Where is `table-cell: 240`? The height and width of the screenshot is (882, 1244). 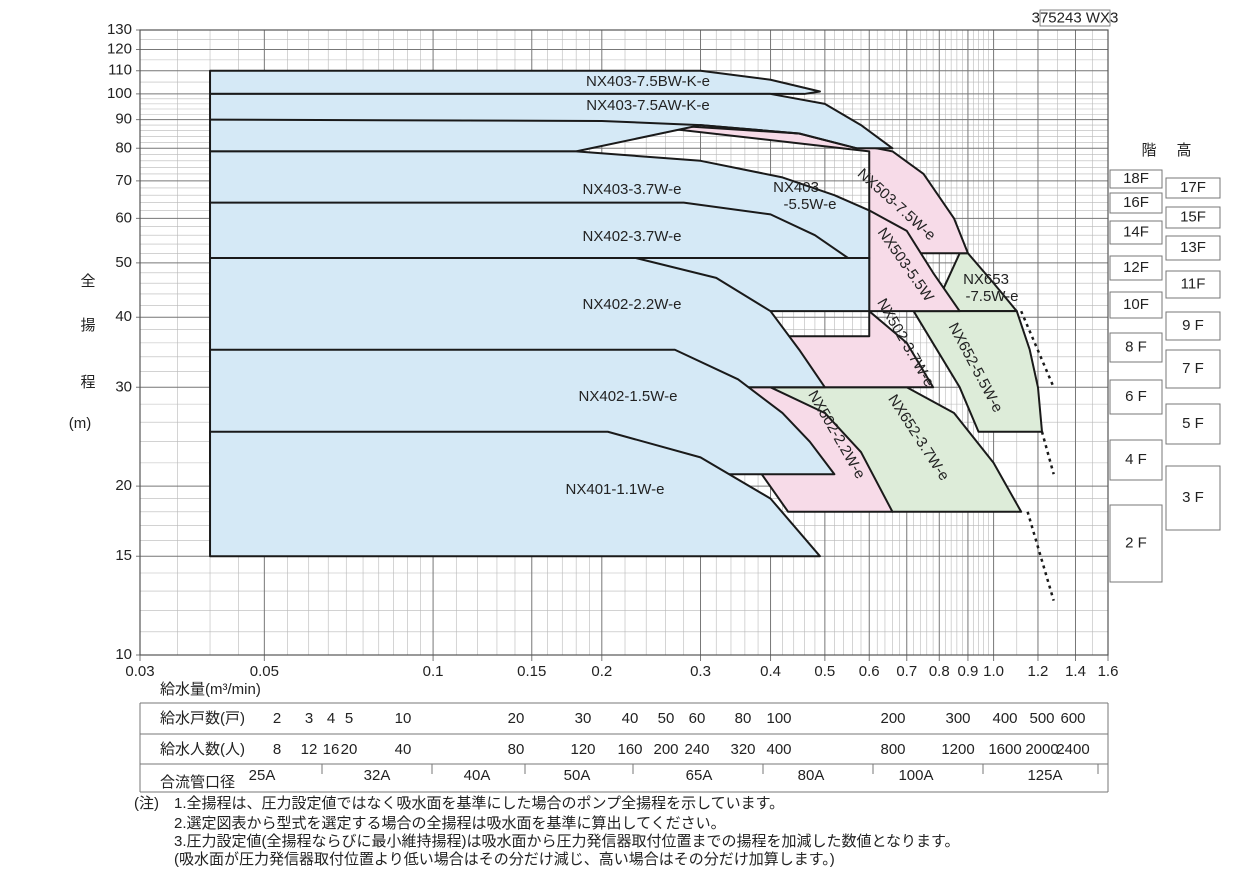 table-cell: 240 is located at coordinates (696, 749).